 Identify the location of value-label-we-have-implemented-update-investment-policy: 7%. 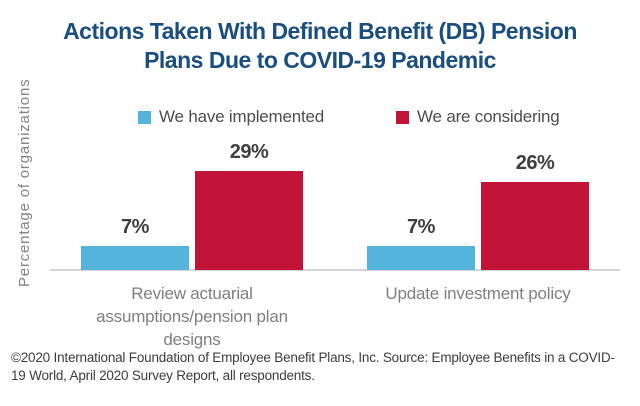
(421, 227).